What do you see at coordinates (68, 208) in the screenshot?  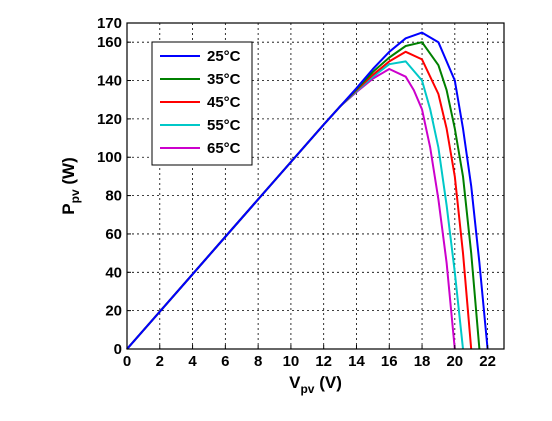 I see `y-axis-label-main: P` at bounding box center [68, 208].